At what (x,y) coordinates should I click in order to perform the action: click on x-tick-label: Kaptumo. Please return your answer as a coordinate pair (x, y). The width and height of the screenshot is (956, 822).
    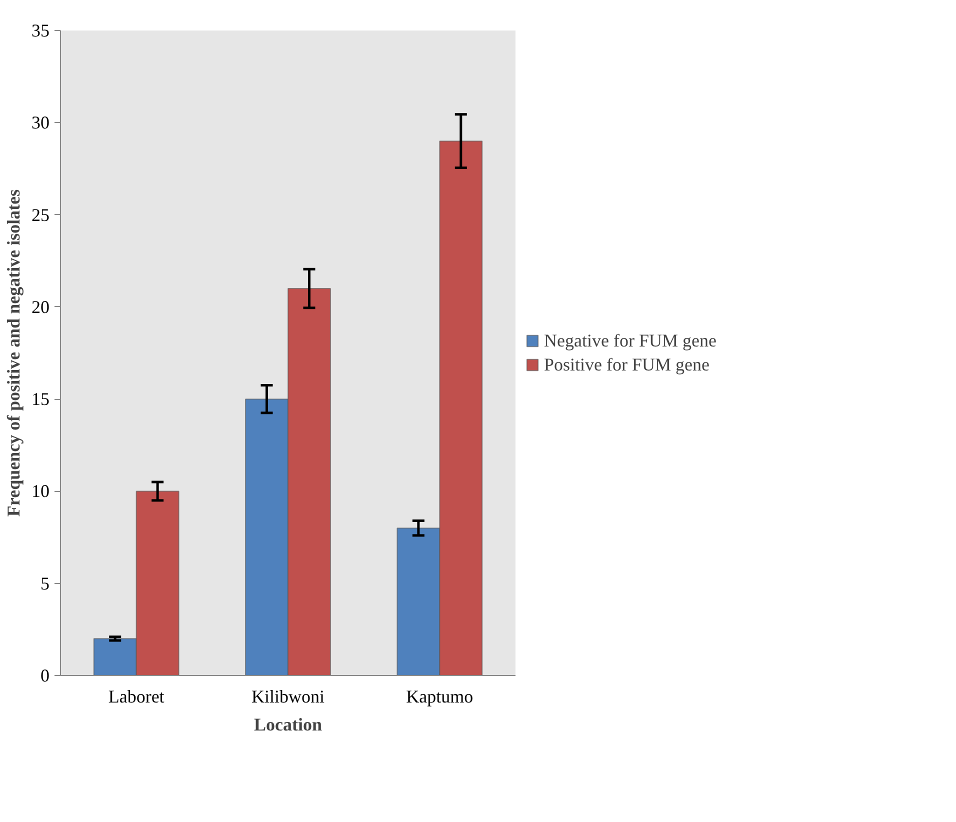
    Looking at the image, I should click on (440, 696).